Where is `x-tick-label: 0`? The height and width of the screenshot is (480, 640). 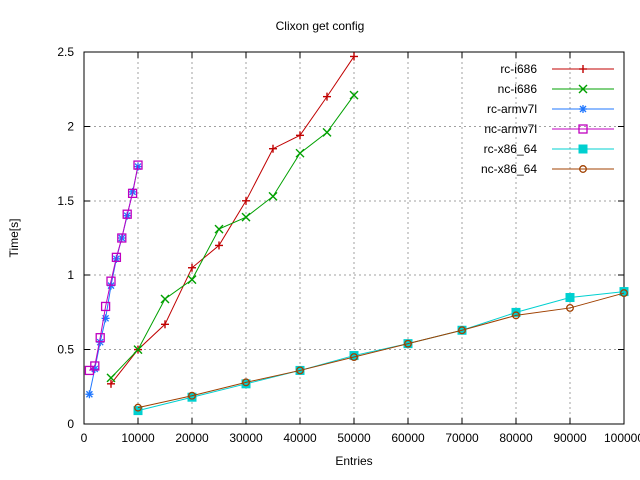 x-tick-label: 0 is located at coordinates (84, 438).